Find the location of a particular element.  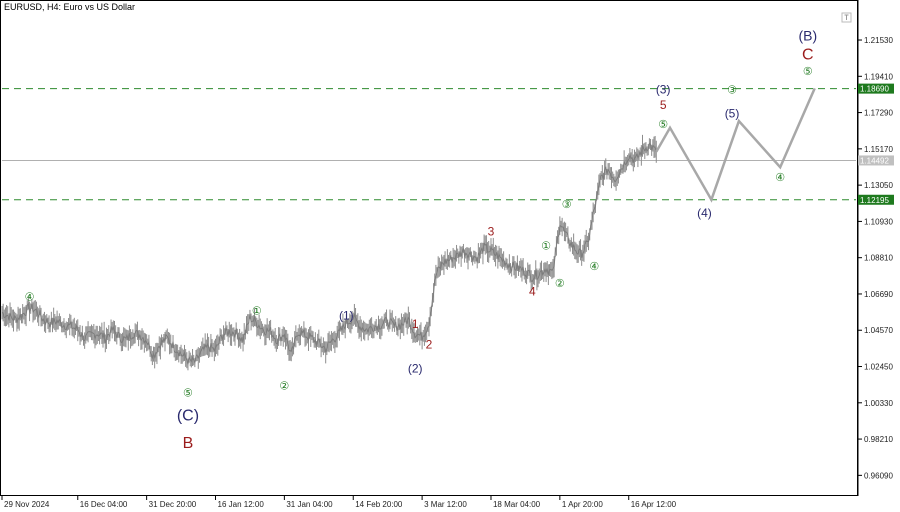

y-tick-label: 1.10930 is located at coordinates (878, 221).